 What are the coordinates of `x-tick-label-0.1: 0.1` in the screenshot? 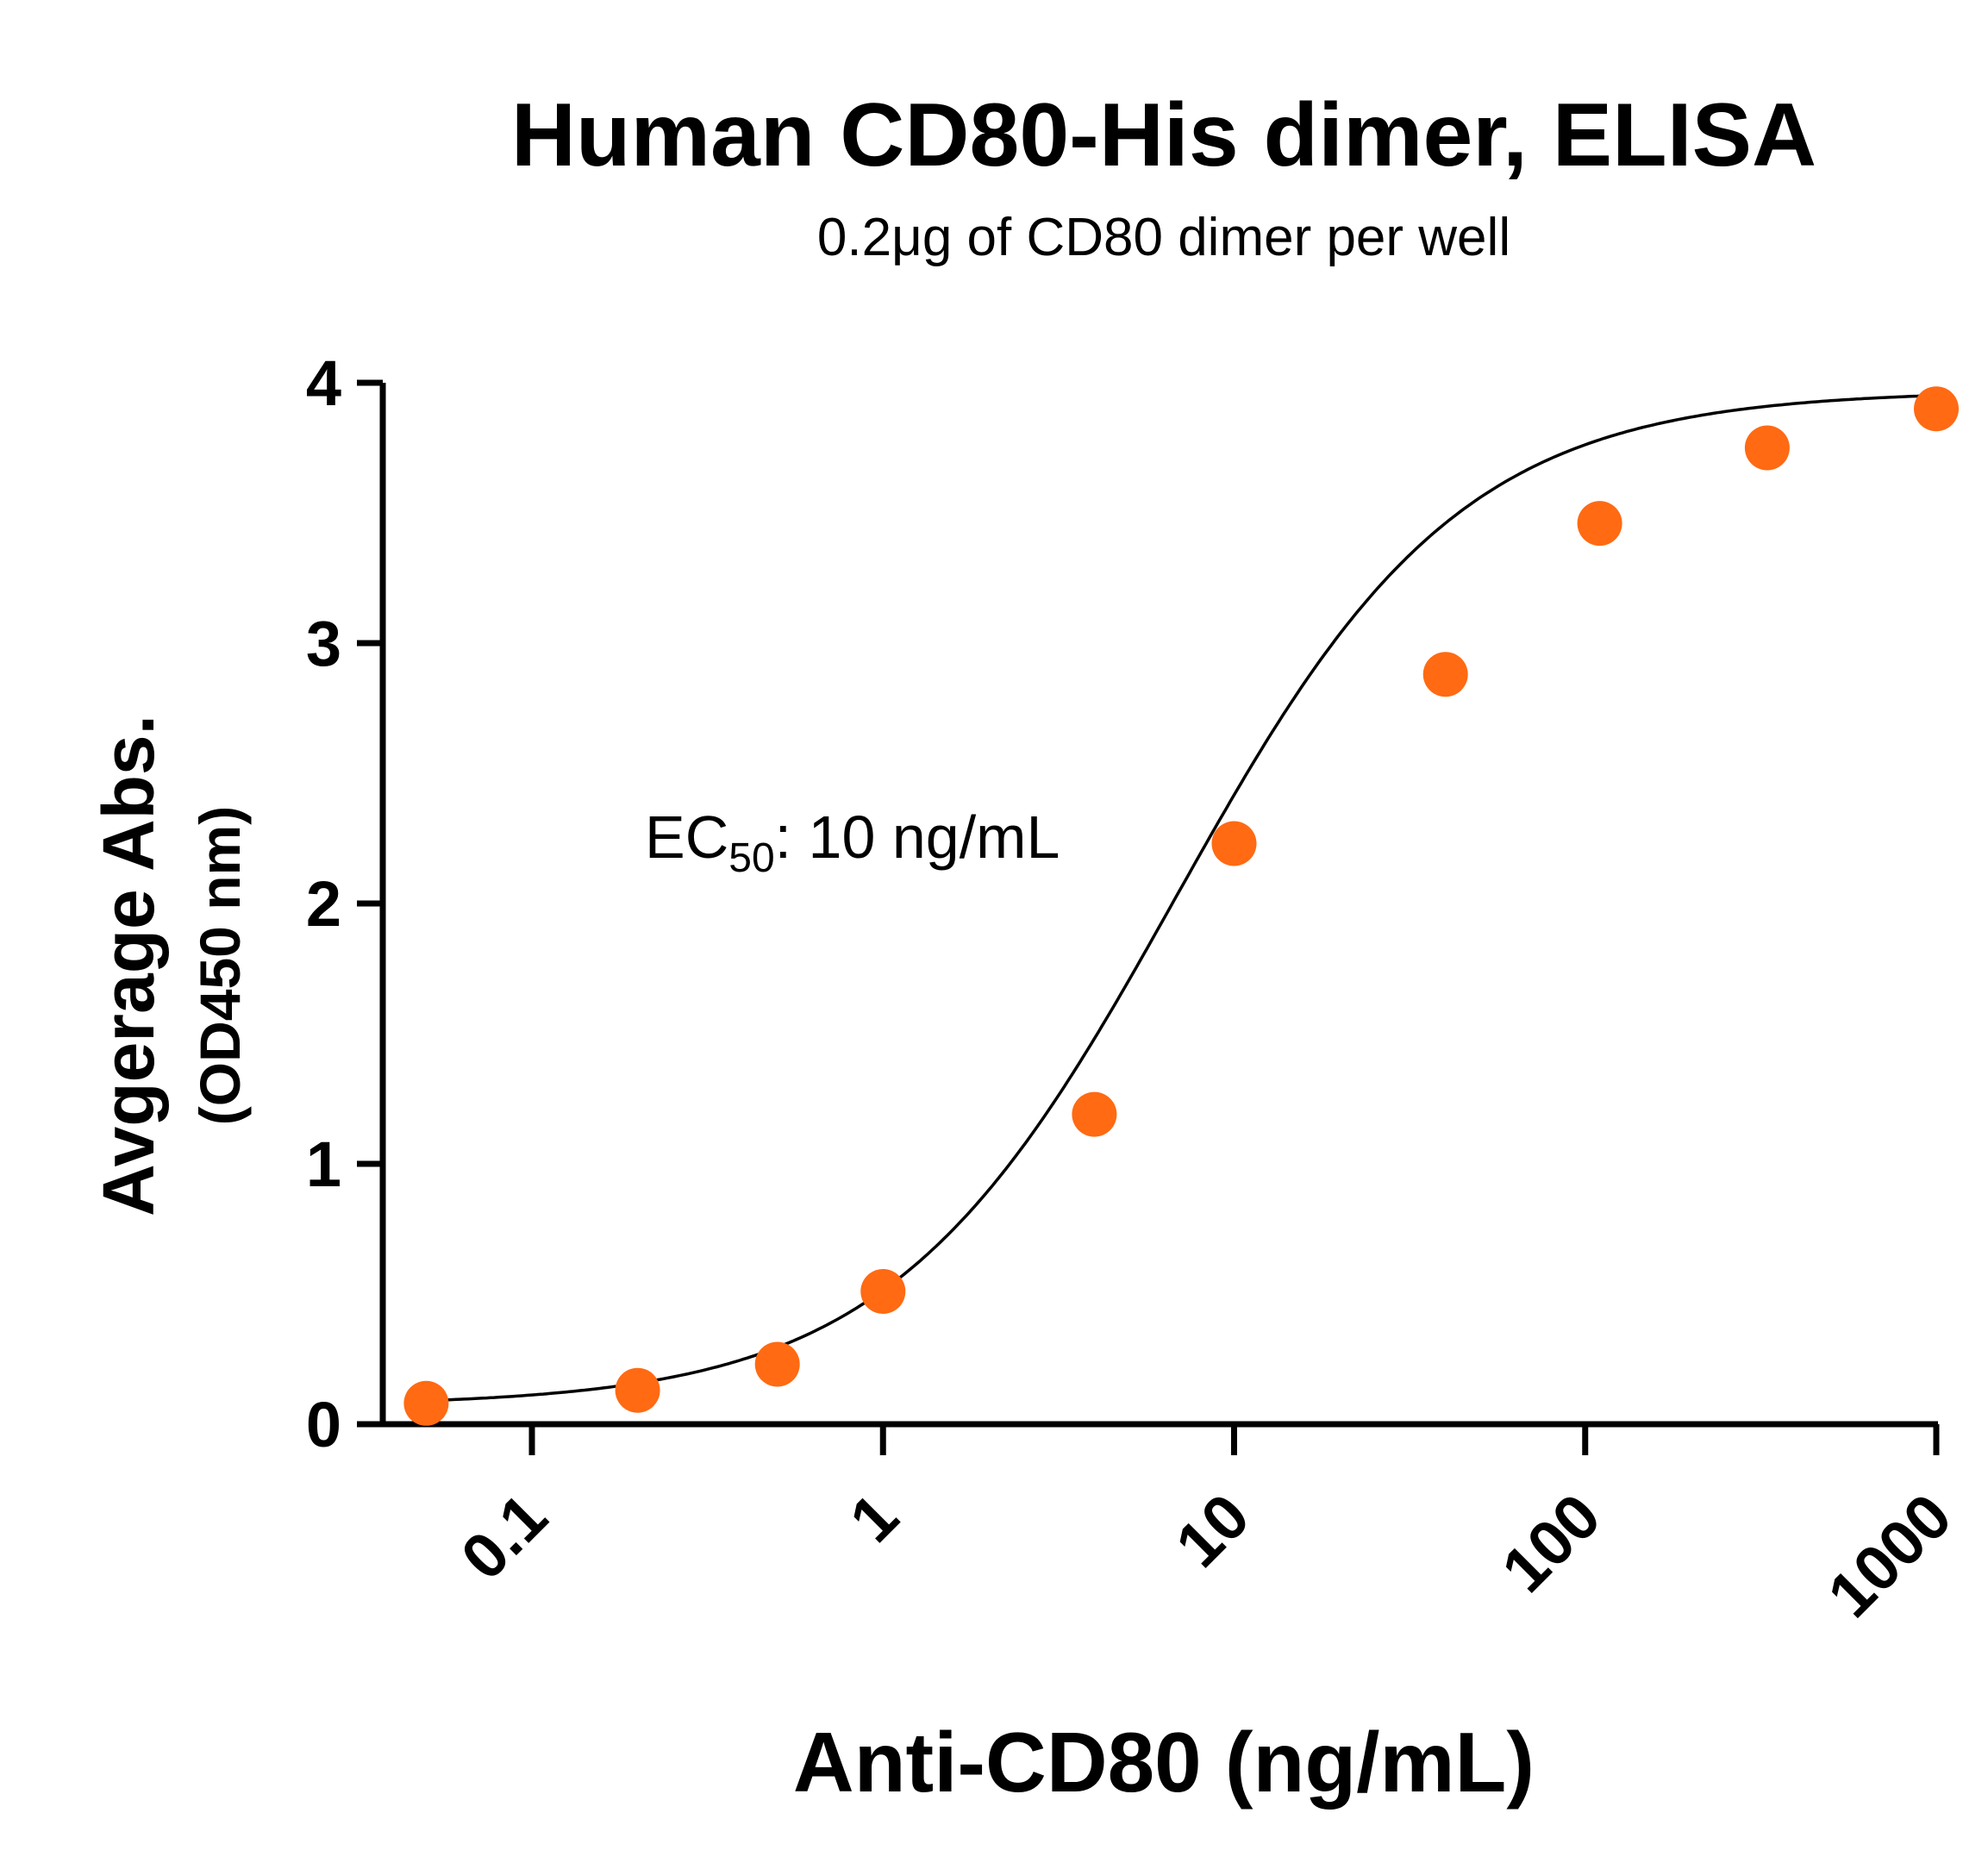 It's located at (503, 1537).